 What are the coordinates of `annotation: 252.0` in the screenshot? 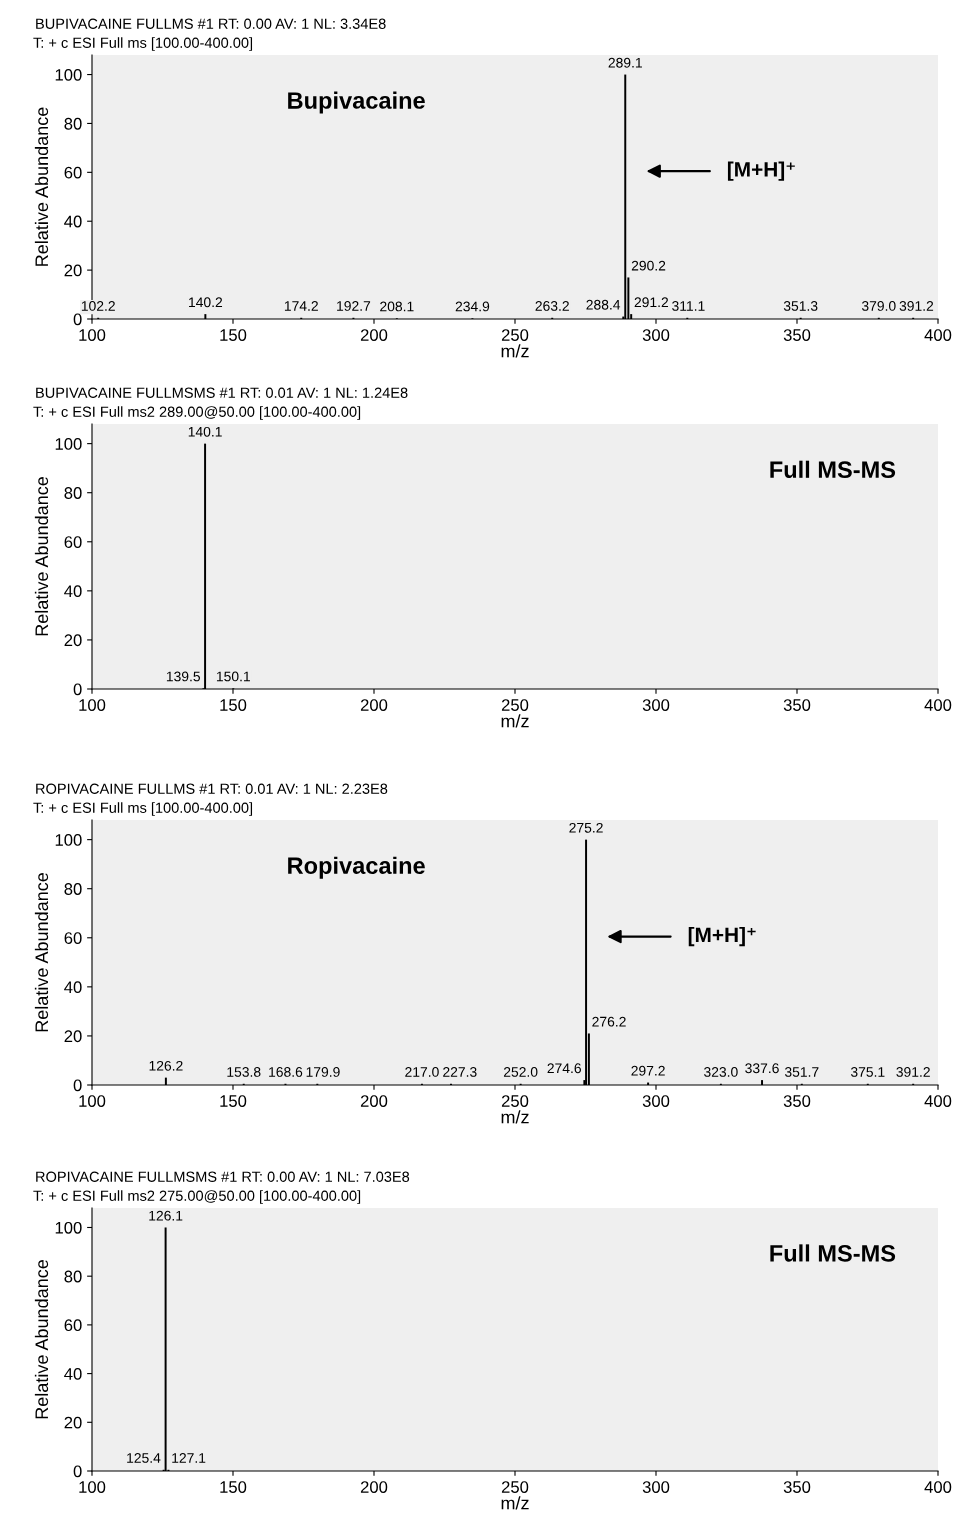 It's located at (520, 1072).